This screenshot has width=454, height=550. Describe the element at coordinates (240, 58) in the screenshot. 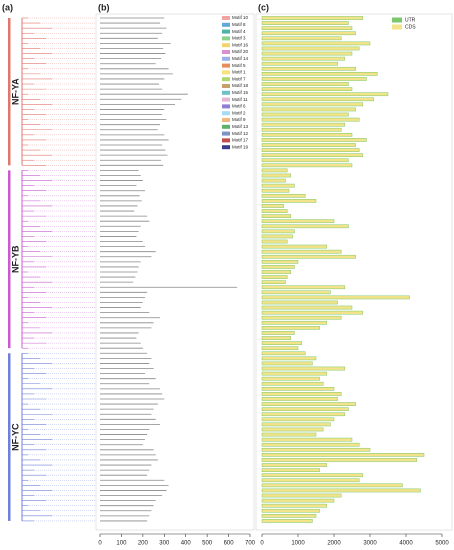

I see `legend-label: Motif 14` at that location.